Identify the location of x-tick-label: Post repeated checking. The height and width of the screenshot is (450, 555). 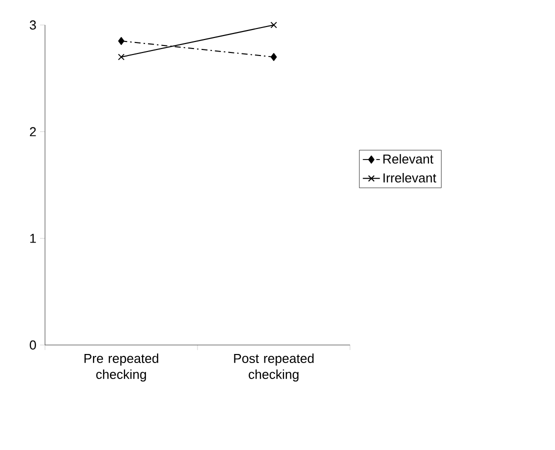
(274, 368).